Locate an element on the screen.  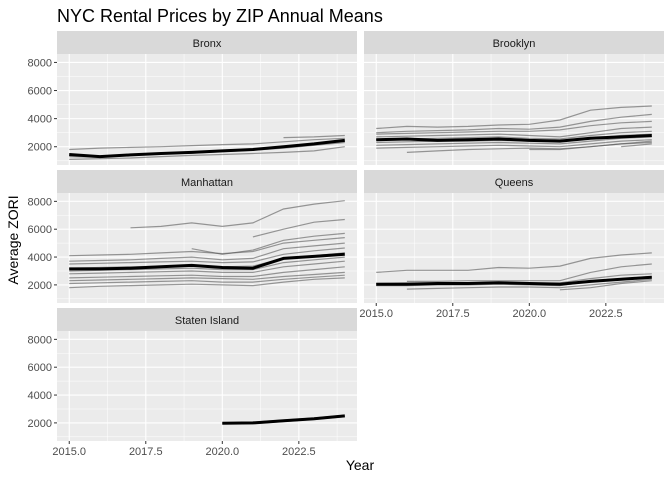
facet-panel: Queens 2015.0 2017.5 2020.0 2022.5 is located at coordinates (511, 245).